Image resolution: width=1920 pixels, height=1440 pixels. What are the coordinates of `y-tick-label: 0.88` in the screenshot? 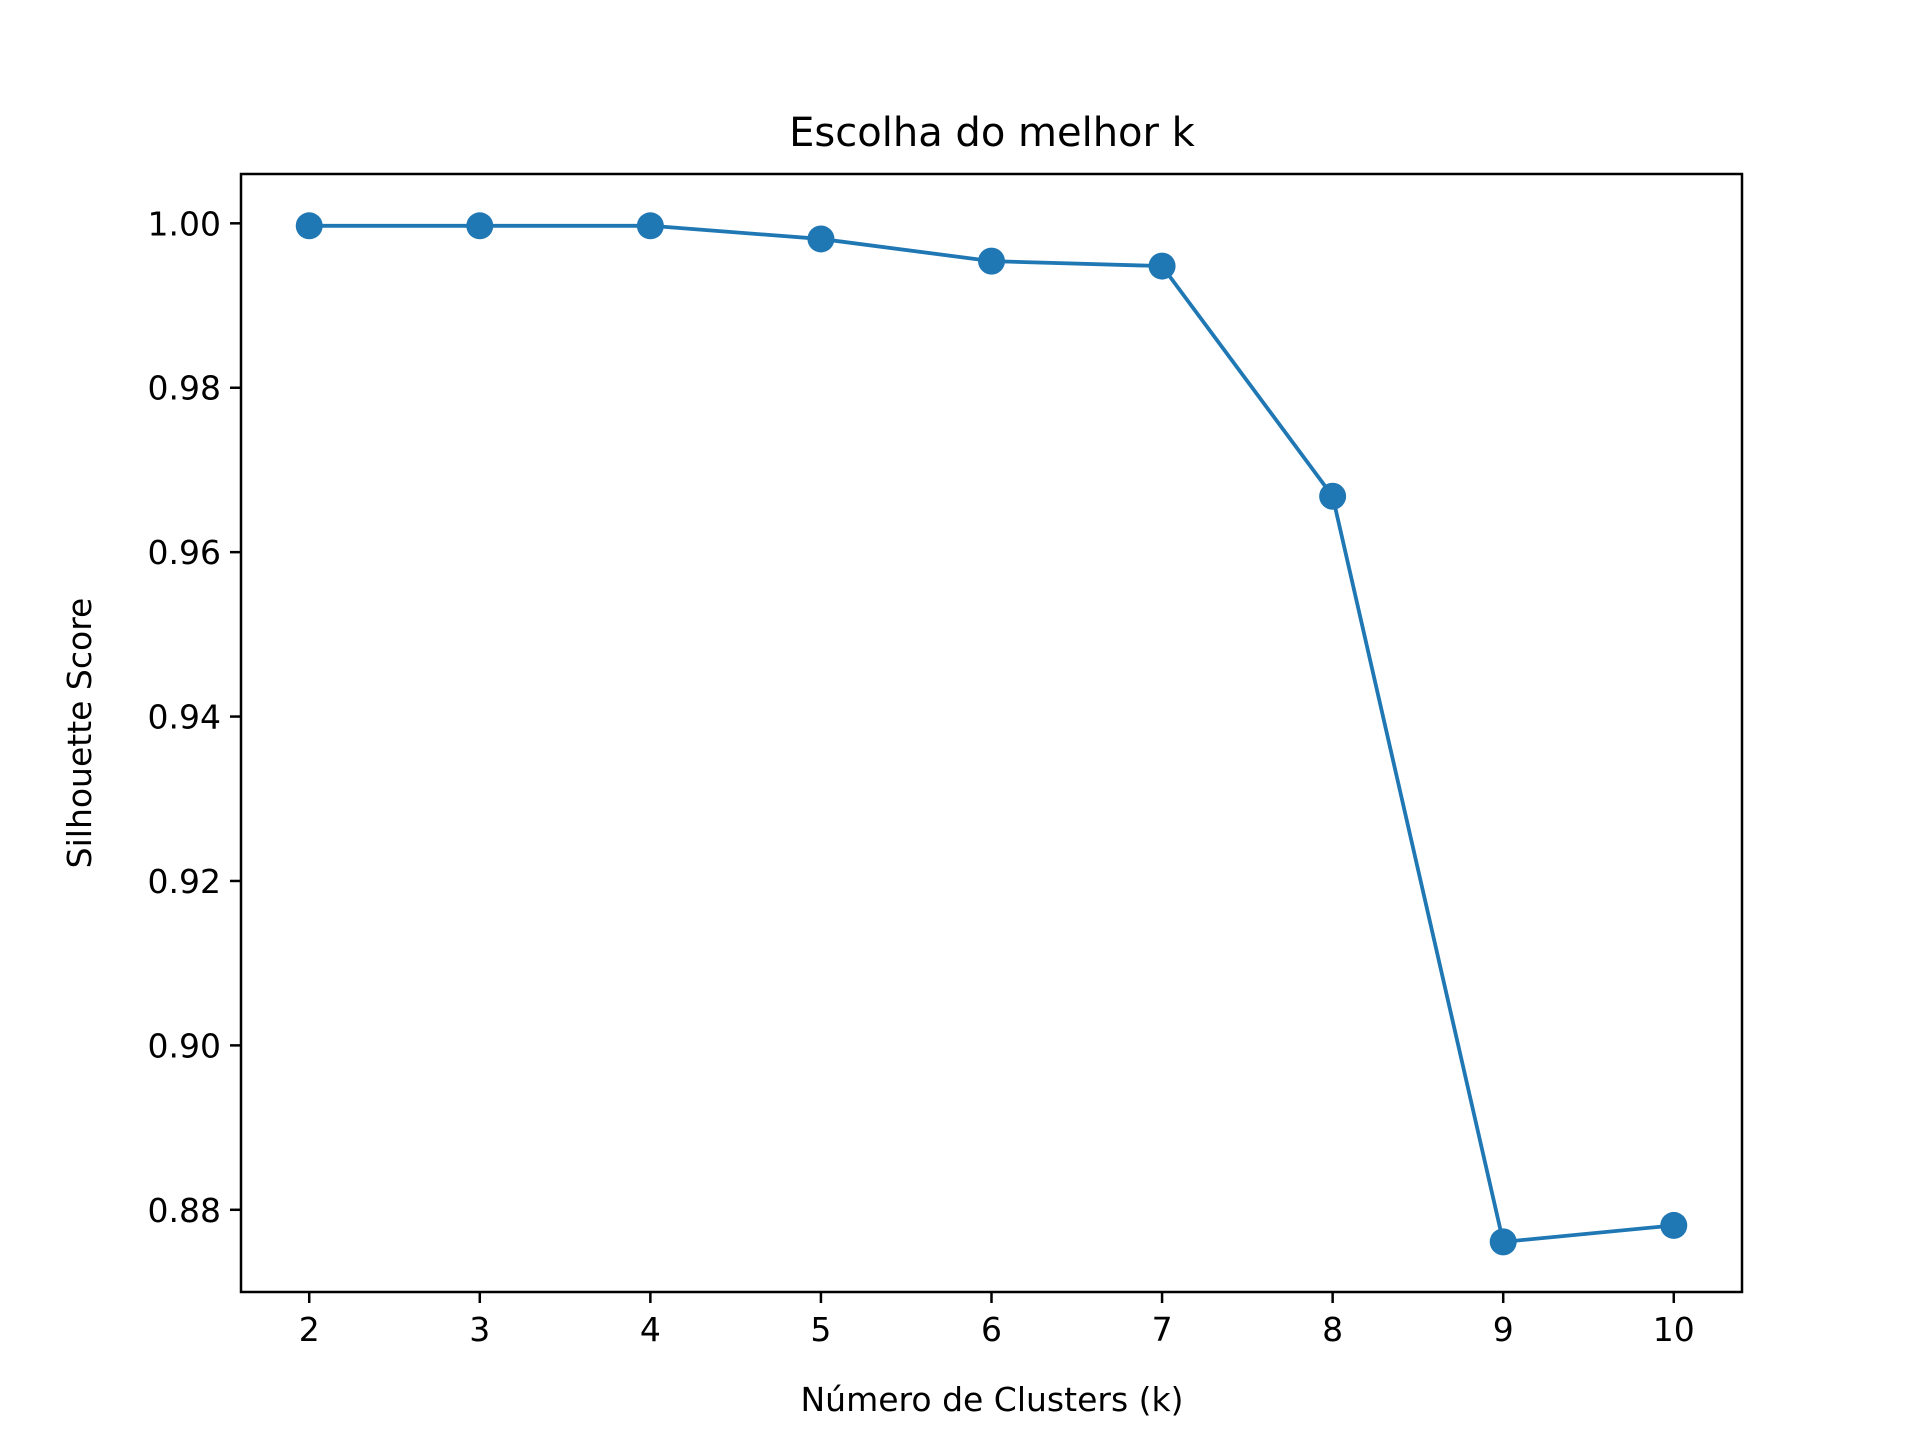 It's located at (184, 1210).